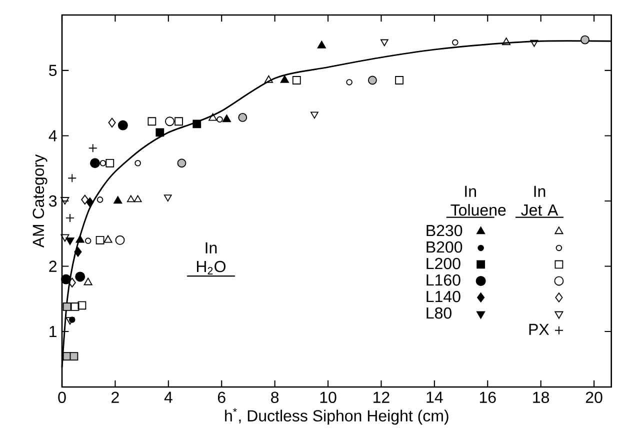  Describe the element at coordinates (541, 398) in the screenshot. I see `x-tick-label: 18` at that location.